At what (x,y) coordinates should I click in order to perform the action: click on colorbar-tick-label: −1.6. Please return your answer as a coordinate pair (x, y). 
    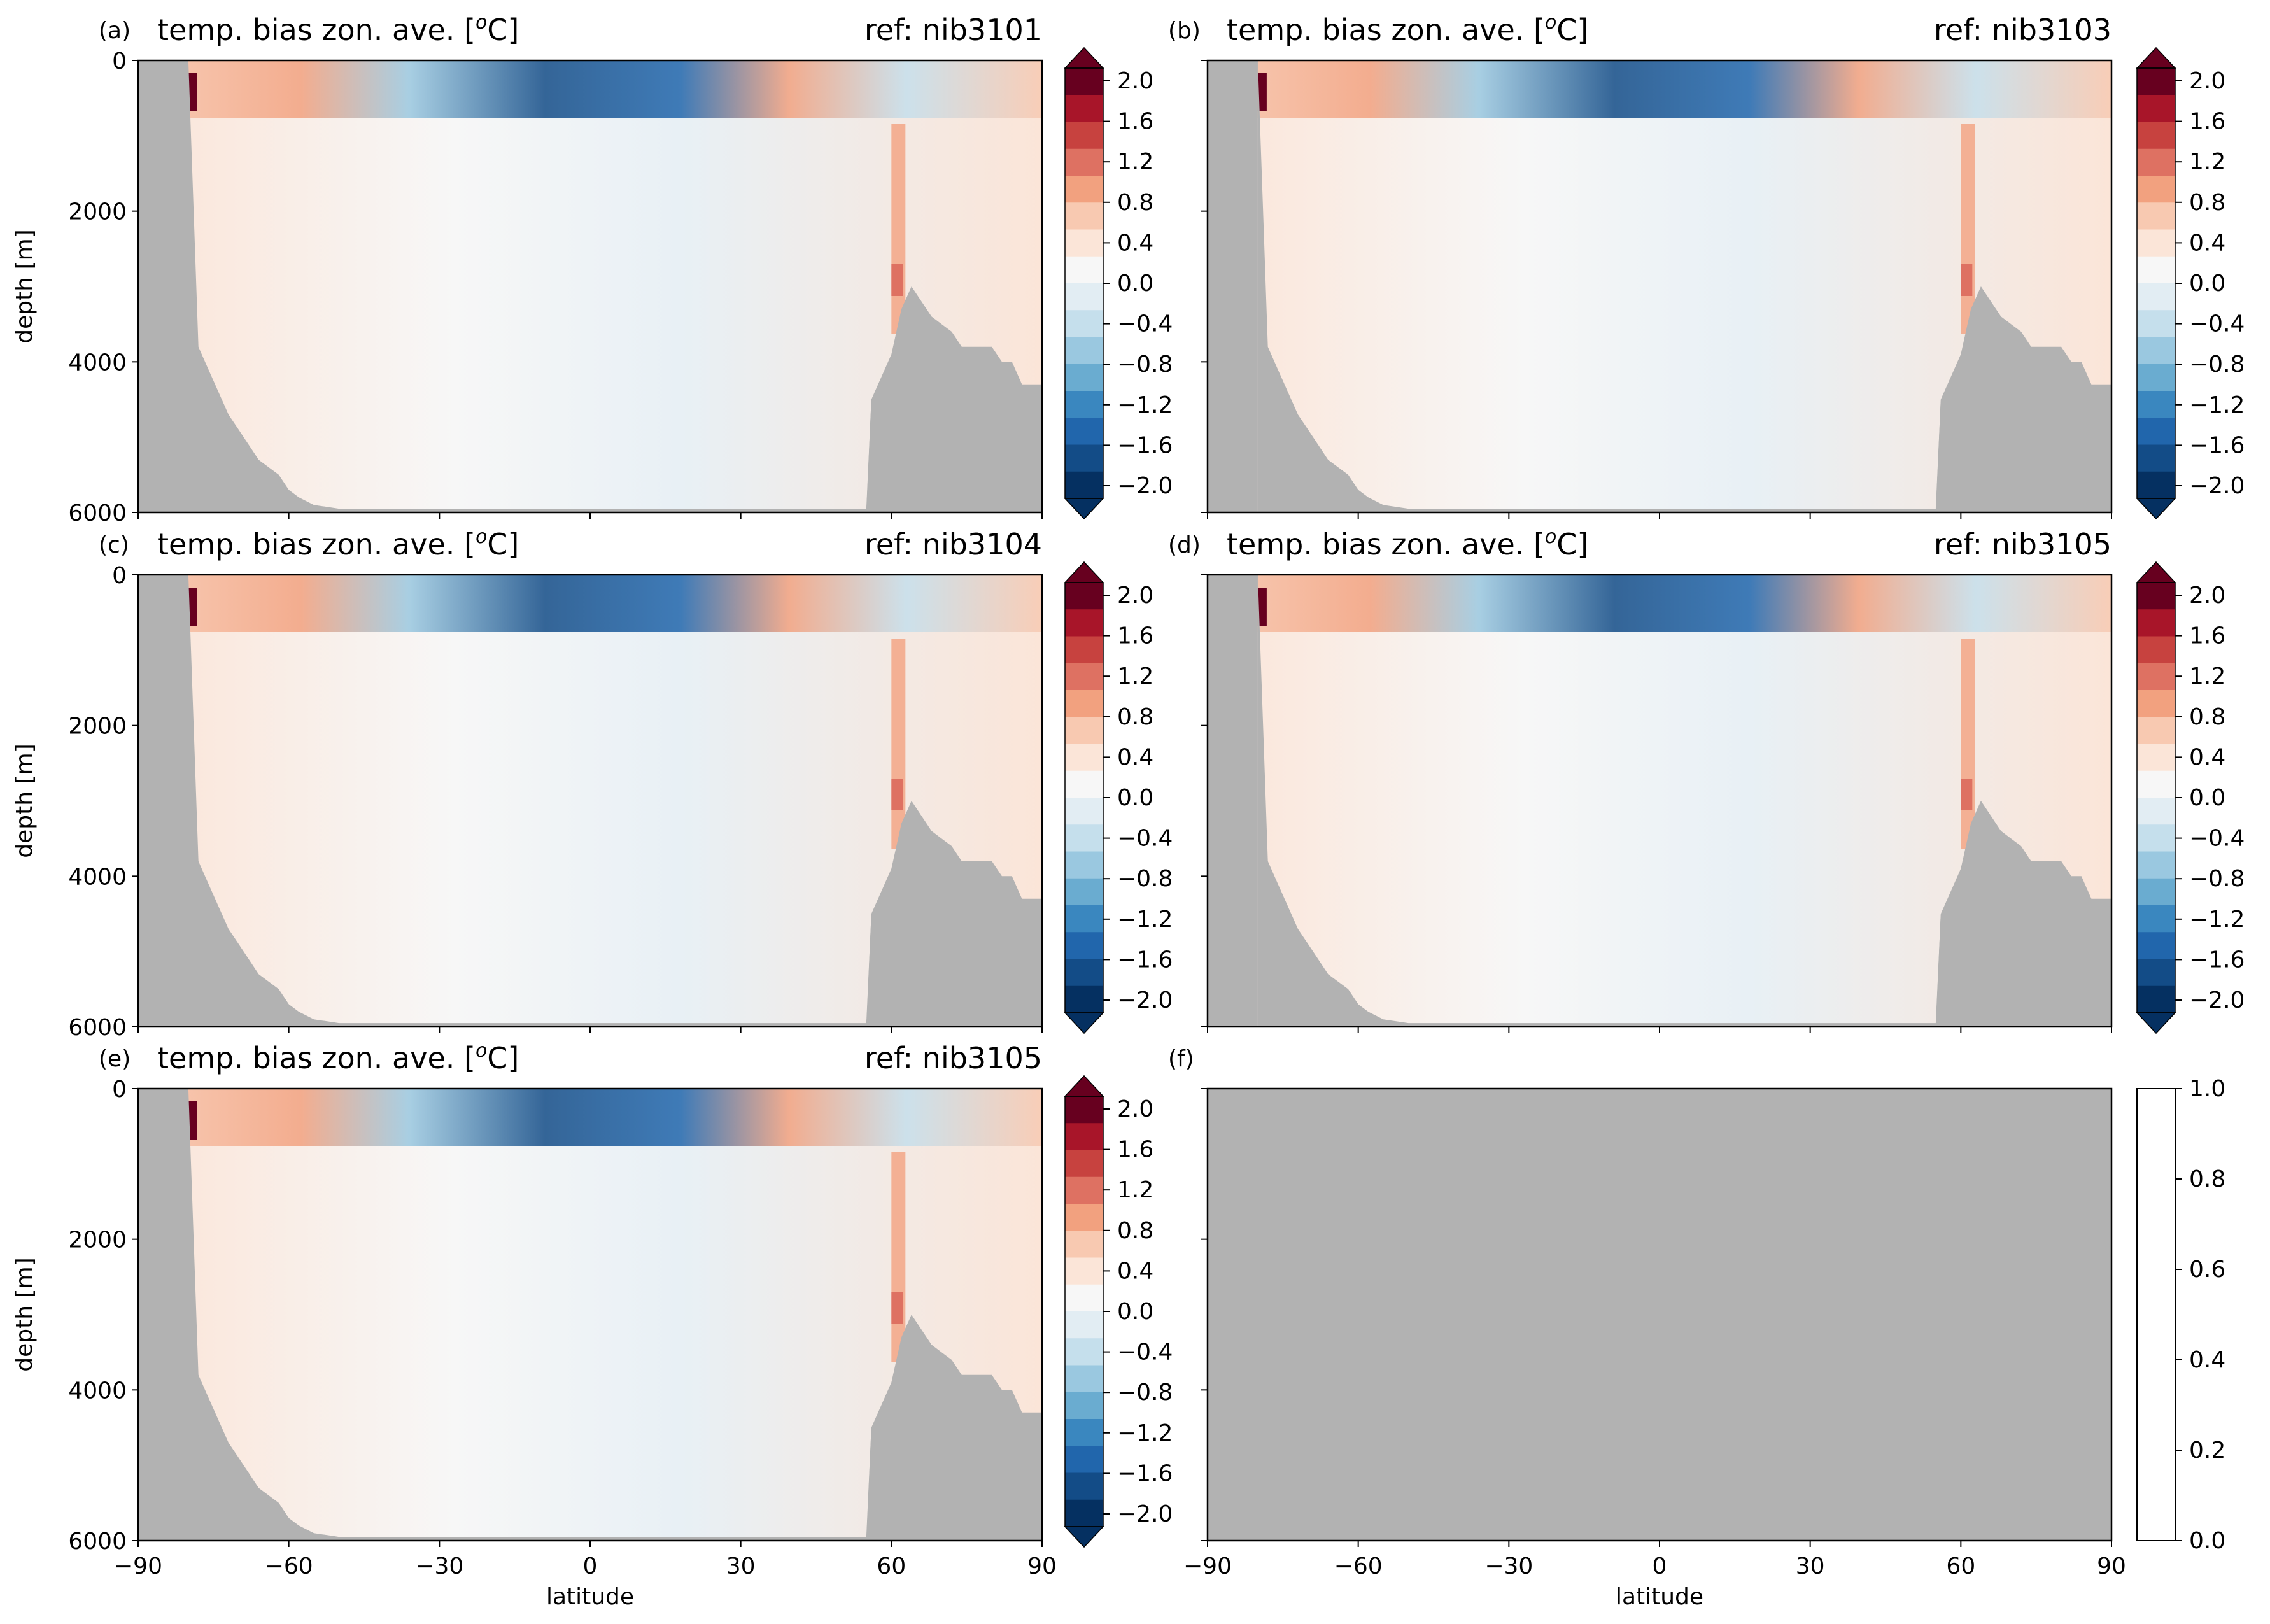
    Looking at the image, I should click on (1145, 960).